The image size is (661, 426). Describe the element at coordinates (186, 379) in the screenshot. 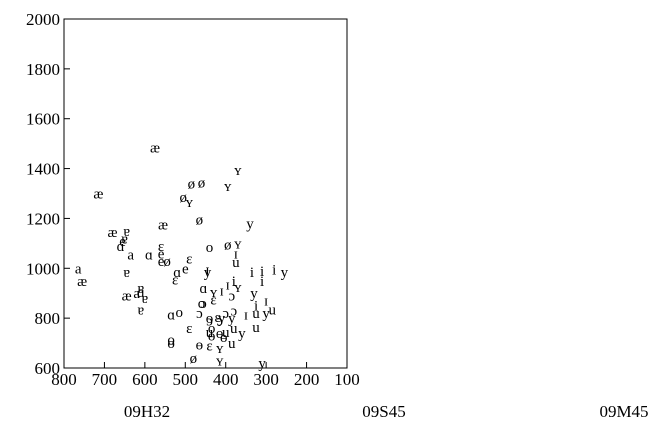

I see `x-tick-label: 500` at that location.